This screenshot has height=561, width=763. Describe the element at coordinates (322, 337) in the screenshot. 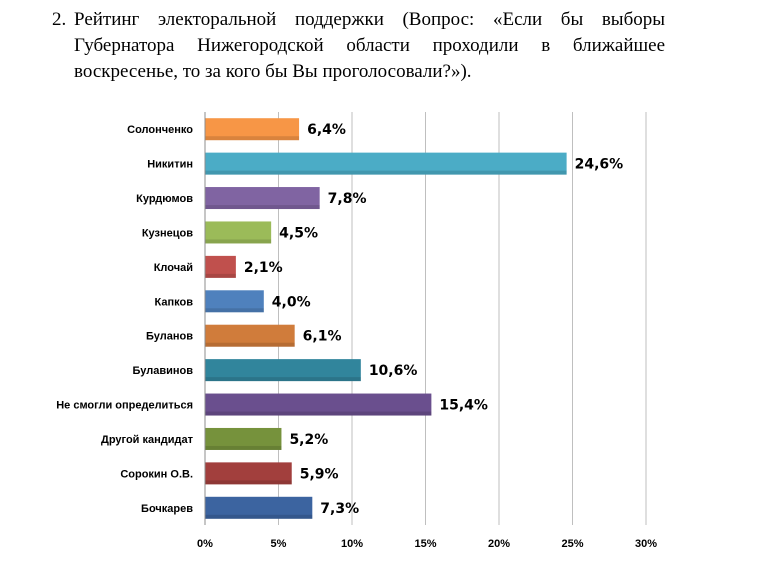

I see `data-label: 6,1%` at that location.